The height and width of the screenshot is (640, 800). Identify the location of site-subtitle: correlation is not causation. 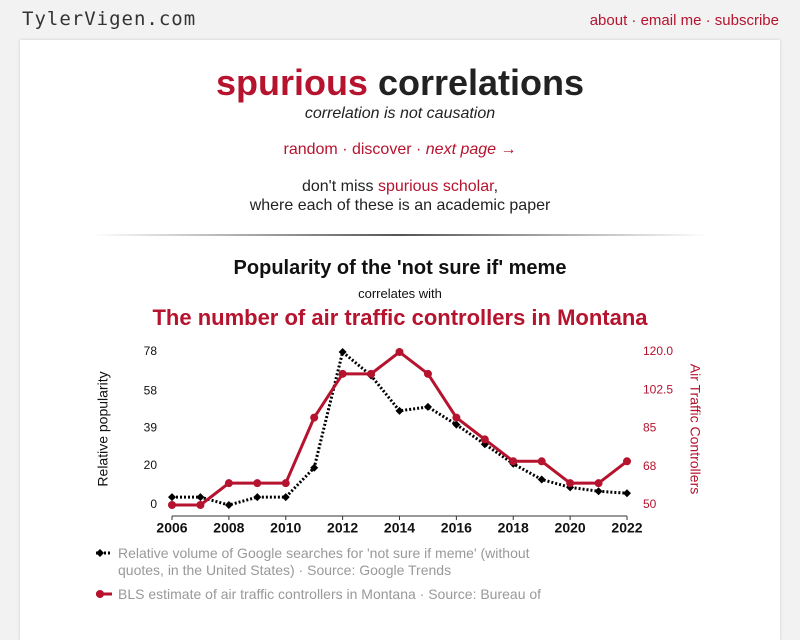
(400, 113).